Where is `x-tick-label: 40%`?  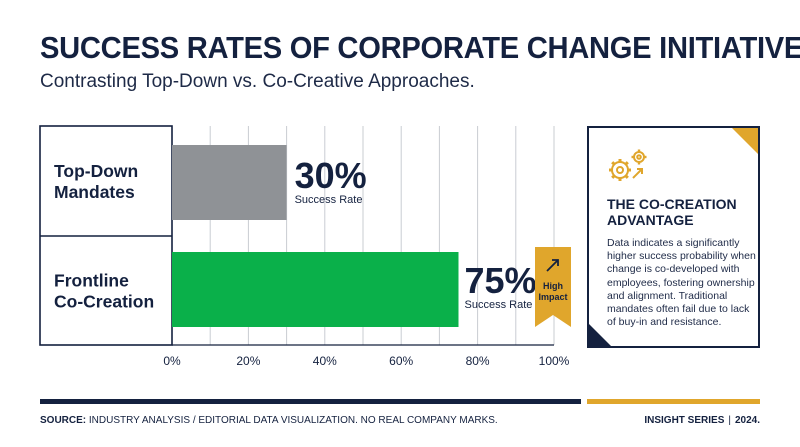
x-tick-label: 40% is located at coordinates (325, 361).